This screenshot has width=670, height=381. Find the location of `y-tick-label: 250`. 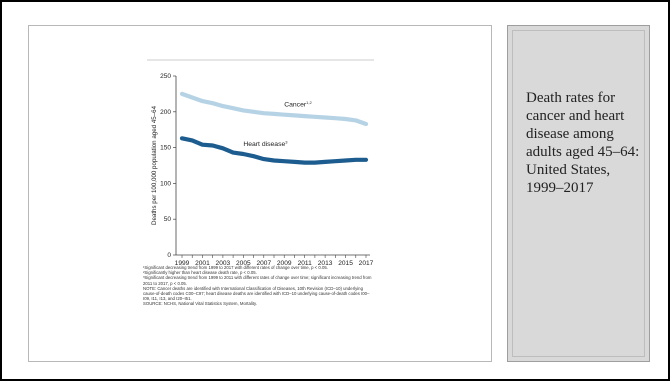

y-tick-label: 250 is located at coordinates (165, 76).